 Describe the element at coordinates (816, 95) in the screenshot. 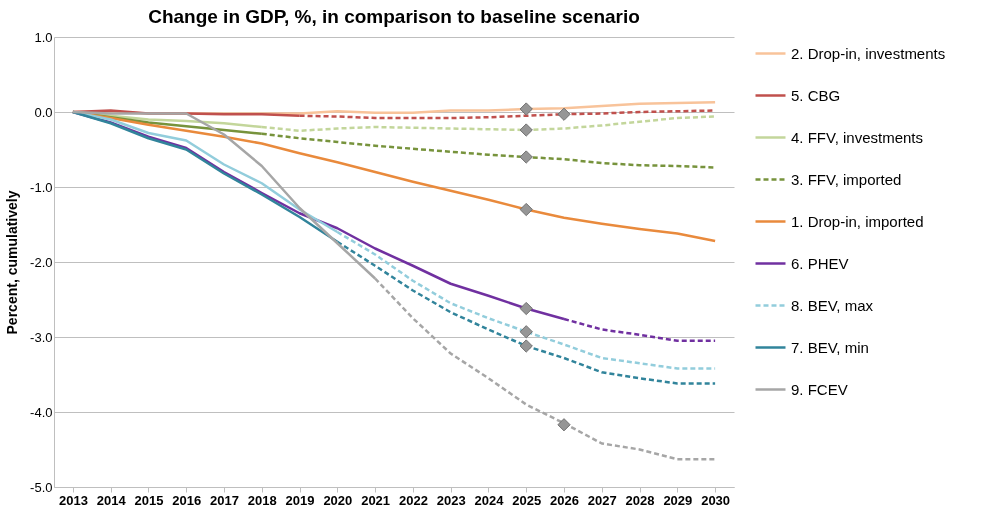

I see `legend-label: 5. CBG` at that location.